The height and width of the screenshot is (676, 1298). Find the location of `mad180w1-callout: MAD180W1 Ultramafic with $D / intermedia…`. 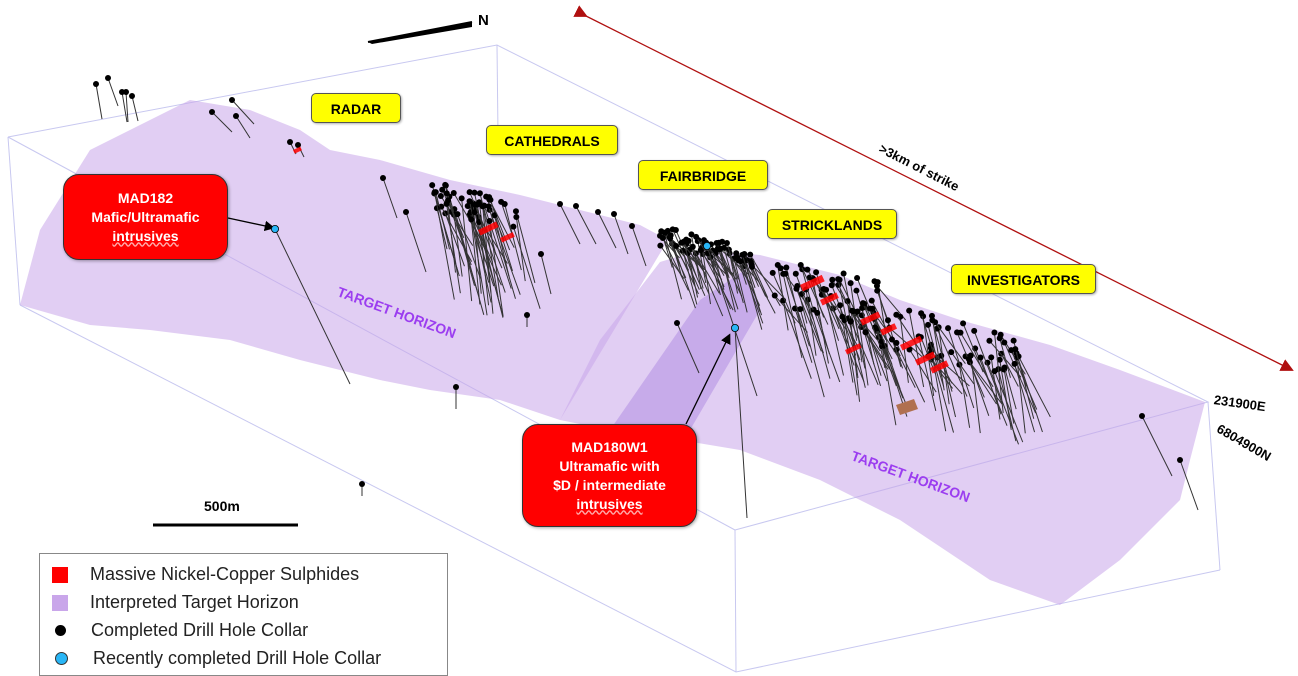

mad180w1-callout: MAD180W1 Ultramafic with $D / intermedia… is located at coordinates (609, 475).